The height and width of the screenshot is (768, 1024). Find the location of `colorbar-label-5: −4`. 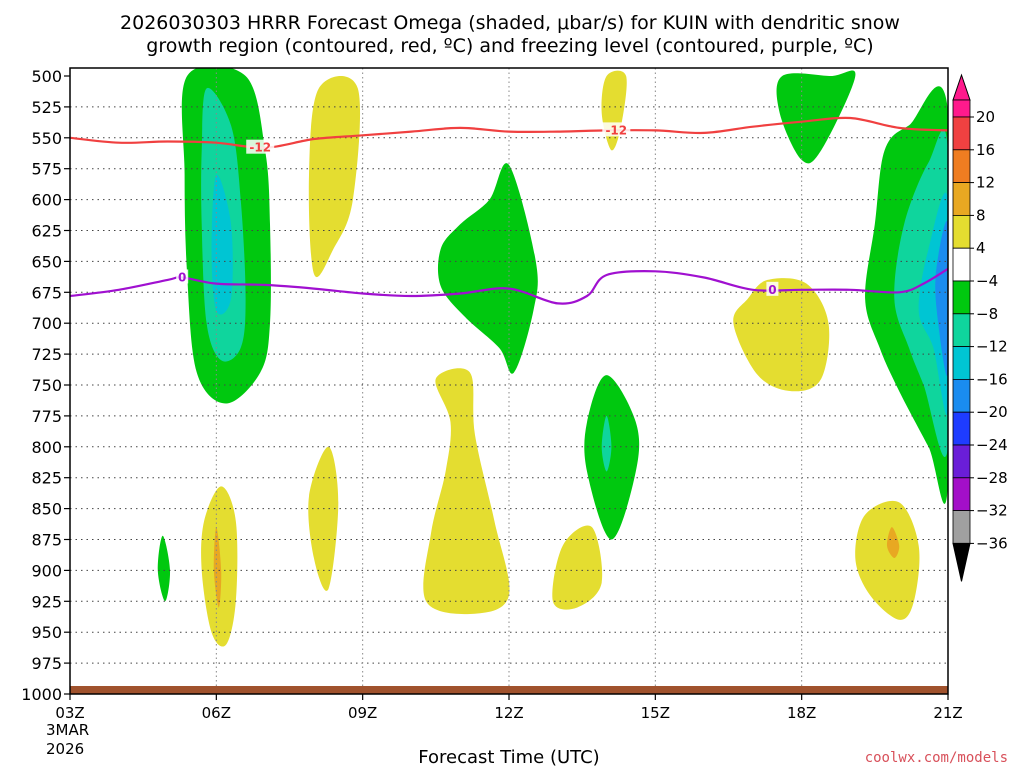

colorbar-label-5: −4 is located at coordinates (987, 281).